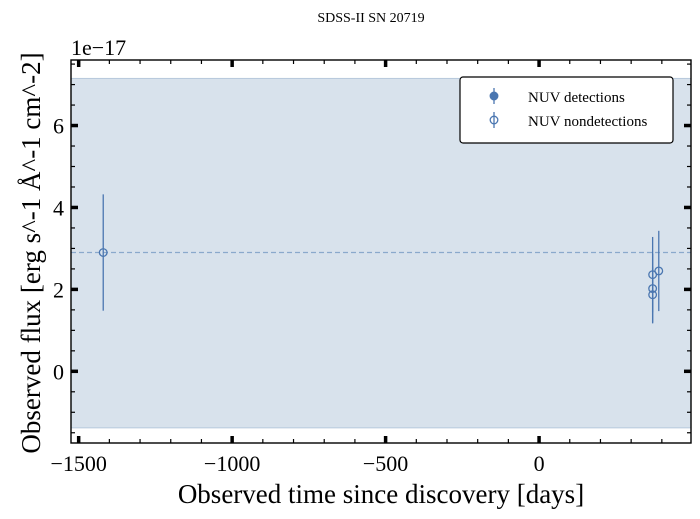  What do you see at coordinates (31, 252) in the screenshot?
I see `y-axis-label: Observed flux [erg s^-1 Å^-1 cm^-2]` at bounding box center [31, 252].